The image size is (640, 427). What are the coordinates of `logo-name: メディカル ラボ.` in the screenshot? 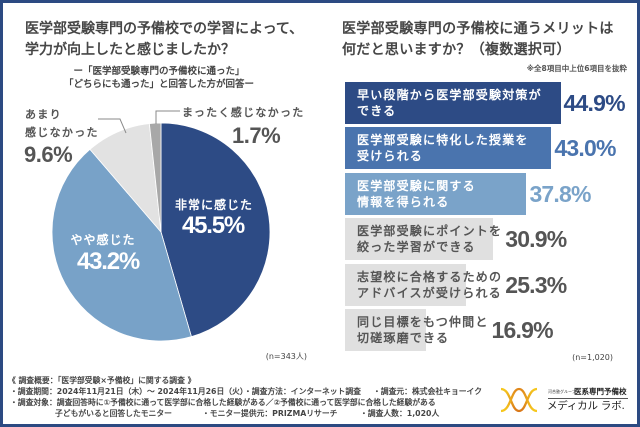 It's located at (586, 406).